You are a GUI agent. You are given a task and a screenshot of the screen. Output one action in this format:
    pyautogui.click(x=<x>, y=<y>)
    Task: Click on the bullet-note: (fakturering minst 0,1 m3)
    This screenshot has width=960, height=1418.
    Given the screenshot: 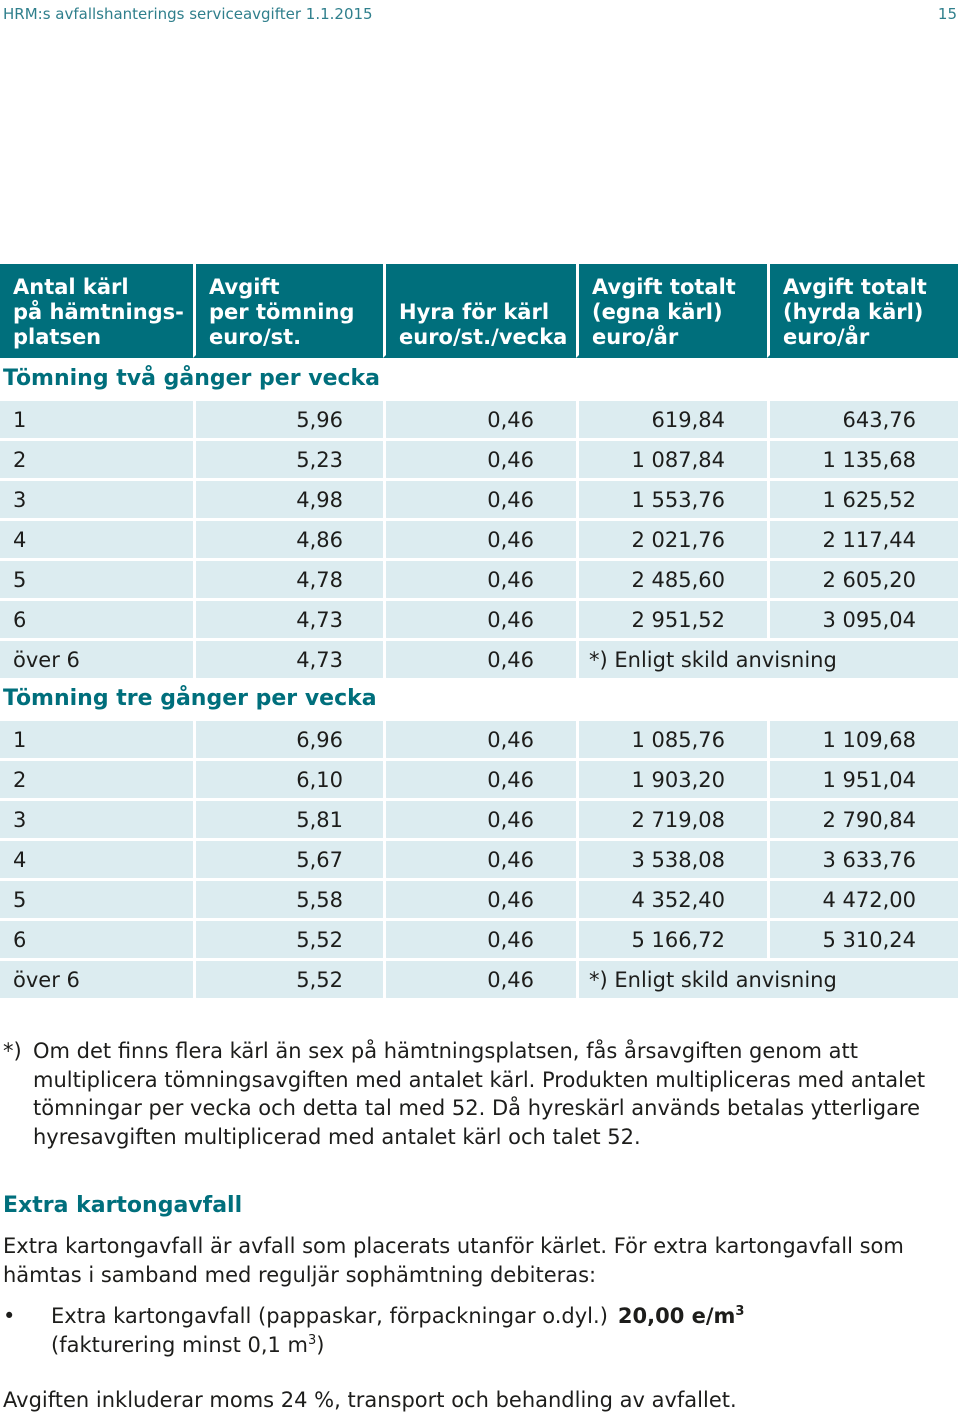 What is the action you would take?
    pyautogui.click(x=497, y=1345)
    